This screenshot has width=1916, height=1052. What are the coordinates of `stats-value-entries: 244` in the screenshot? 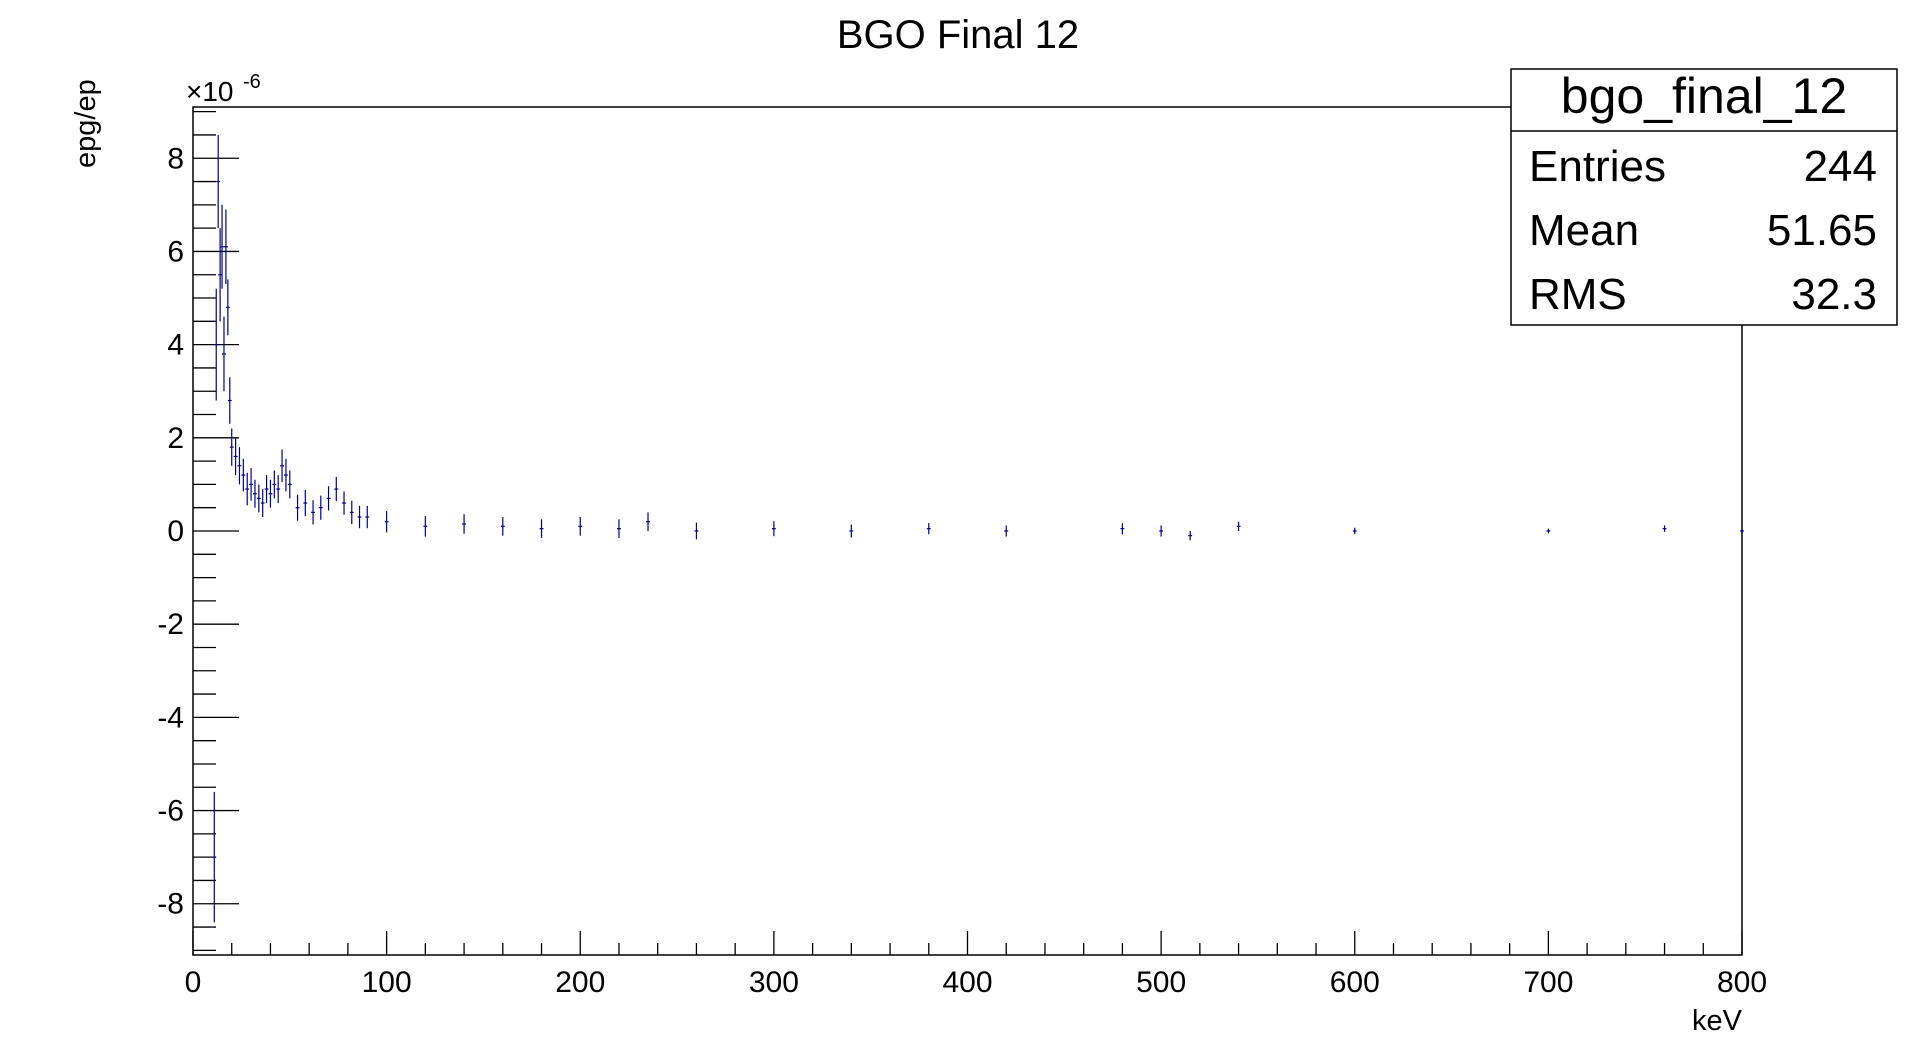 It's located at (1840, 166).